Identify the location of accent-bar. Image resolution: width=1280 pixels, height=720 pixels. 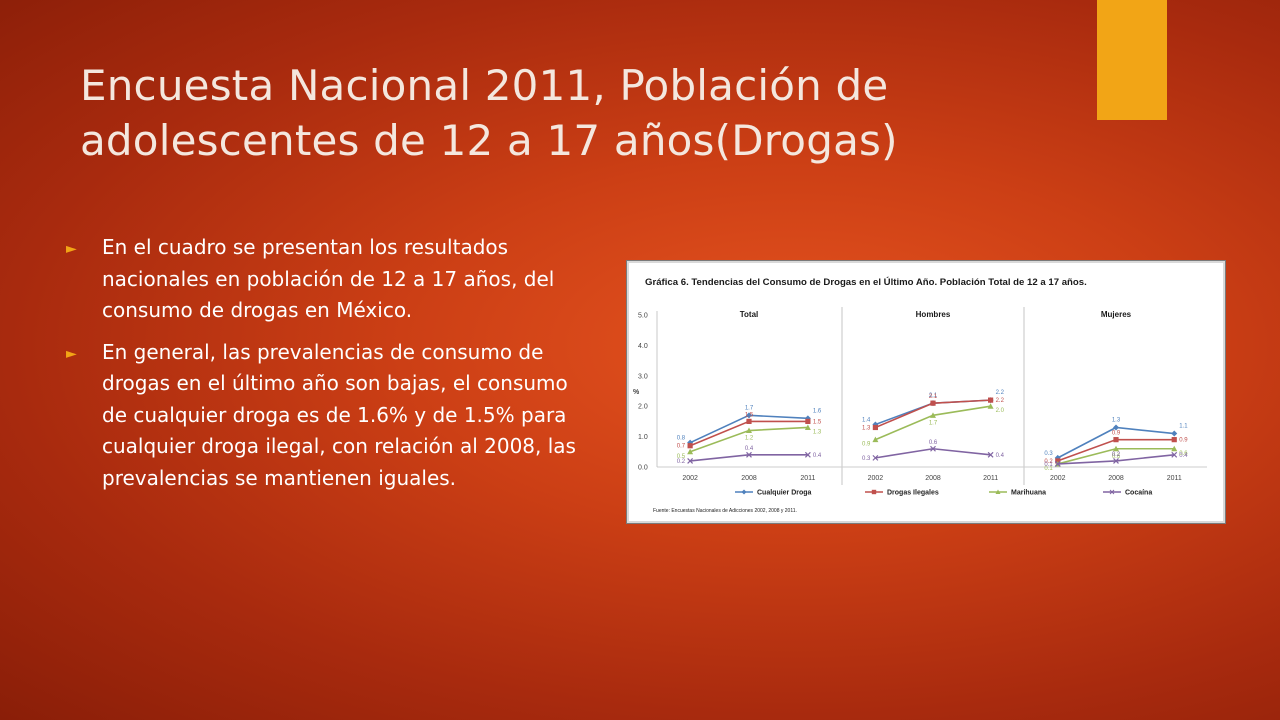
(1132, 60).